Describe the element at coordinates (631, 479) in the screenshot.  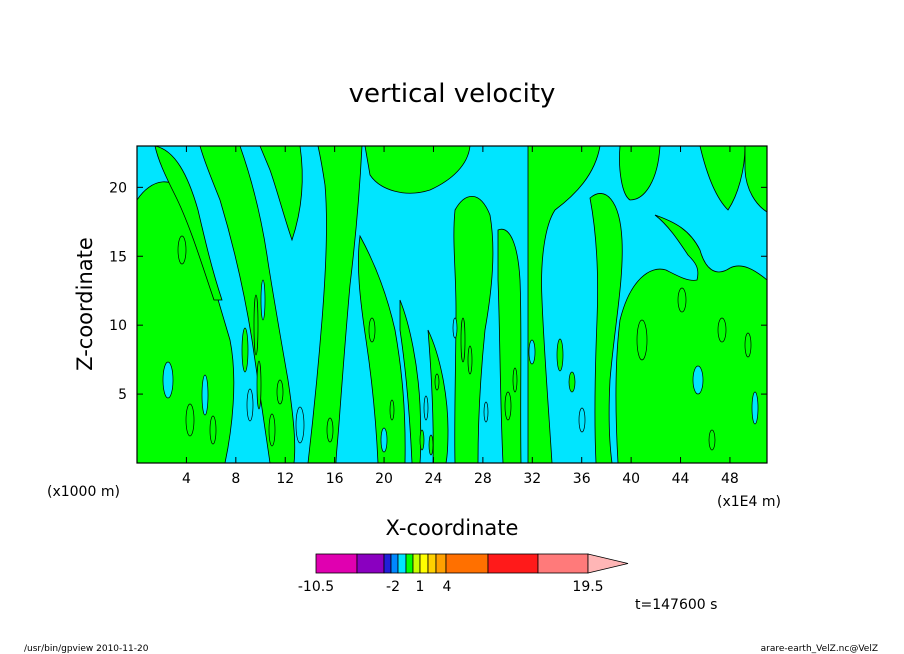
I see `x-tick-label: 40` at that location.